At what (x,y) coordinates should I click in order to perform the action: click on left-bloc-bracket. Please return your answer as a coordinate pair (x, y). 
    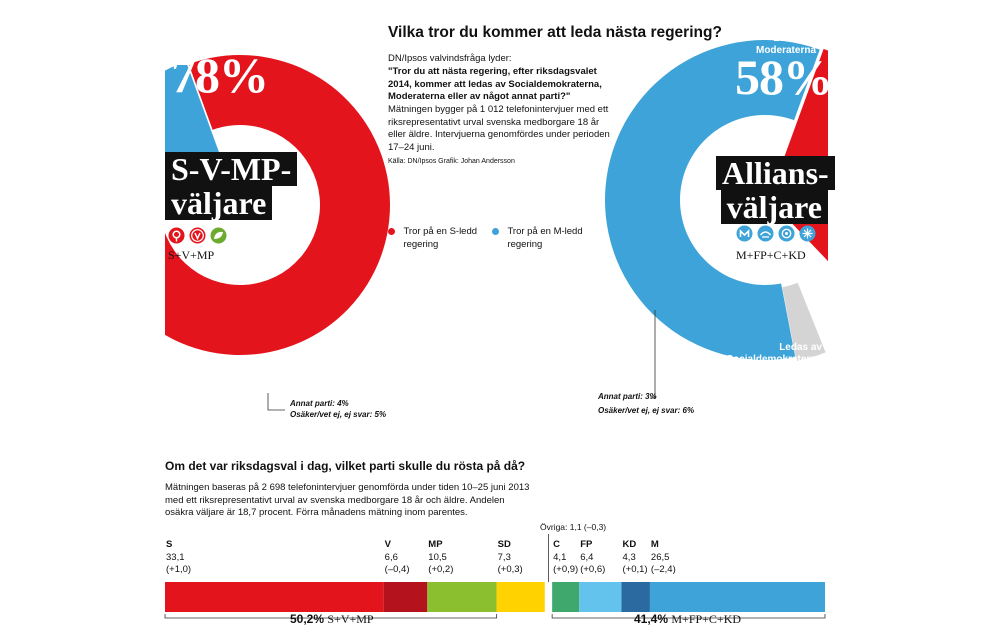
    Looking at the image, I should click on (331, 616).